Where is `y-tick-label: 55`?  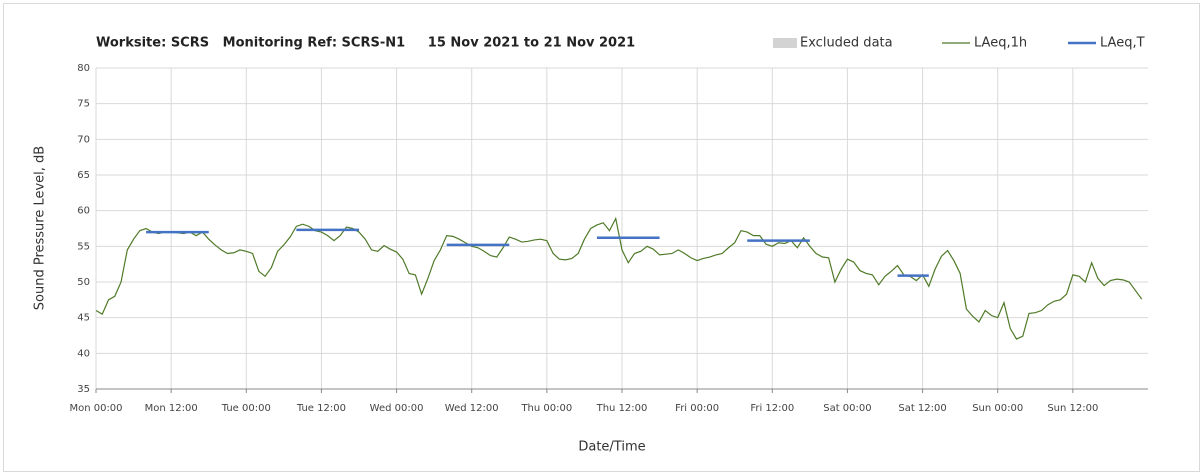
y-tick-label: 55 is located at coordinates (83, 246).